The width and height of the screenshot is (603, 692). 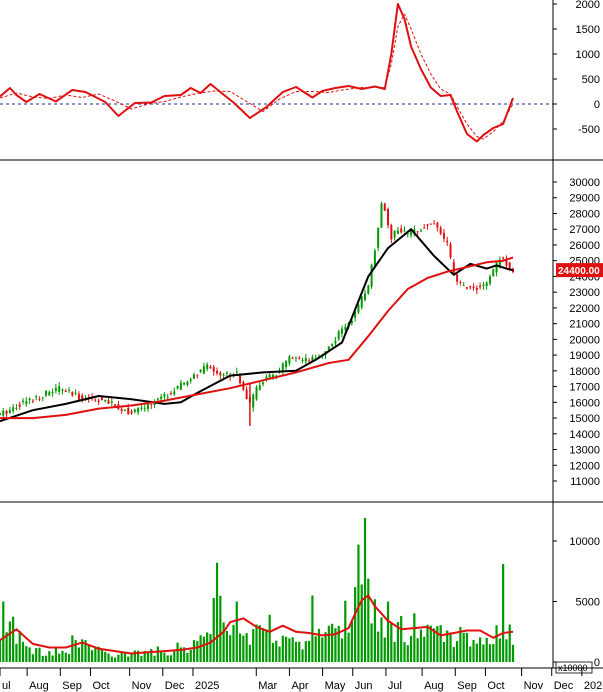 What do you see at coordinates (584, 451) in the screenshot?
I see `price-tick-label: 13000` at bounding box center [584, 451].